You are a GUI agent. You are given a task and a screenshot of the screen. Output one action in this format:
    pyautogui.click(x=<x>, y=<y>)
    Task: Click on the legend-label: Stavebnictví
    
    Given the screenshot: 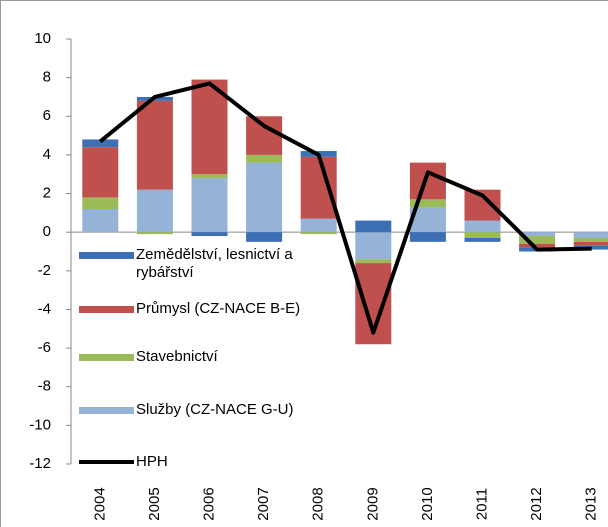 What is the action you would take?
    pyautogui.click(x=177, y=356)
    